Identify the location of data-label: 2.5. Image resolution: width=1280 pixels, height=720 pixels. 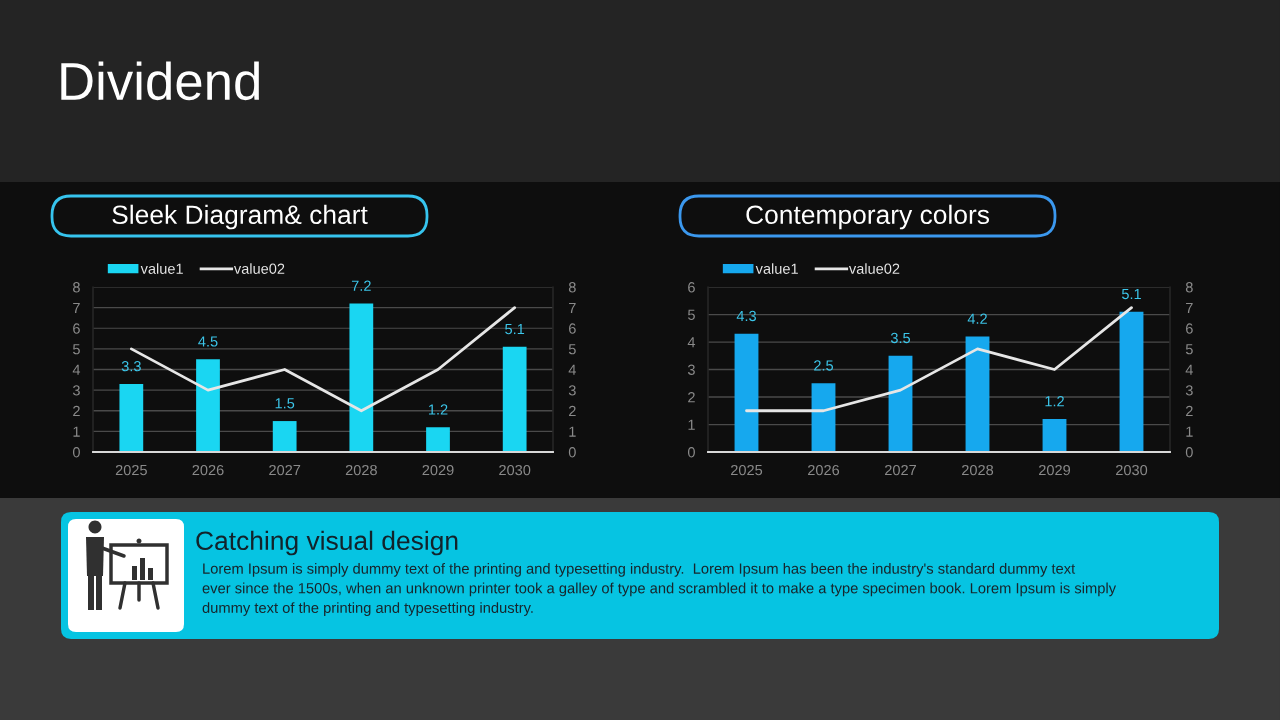
(824, 365).